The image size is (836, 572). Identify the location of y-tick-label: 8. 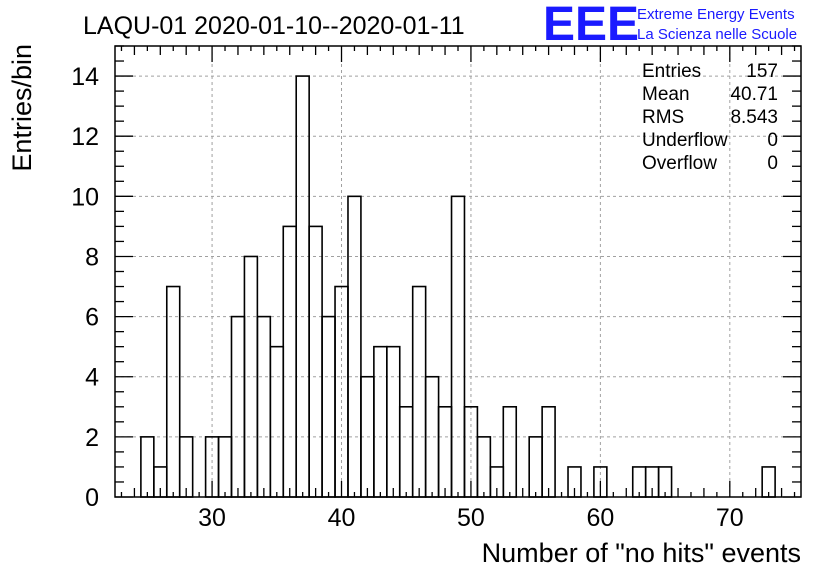
(92, 257).